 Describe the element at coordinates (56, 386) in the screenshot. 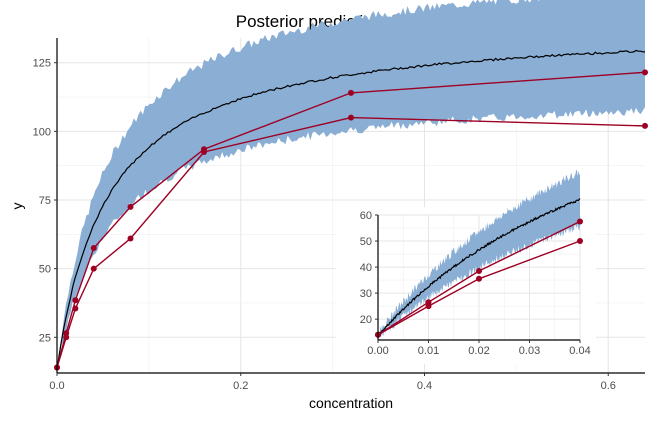

I see `x-tick-label: 0.0` at that location.